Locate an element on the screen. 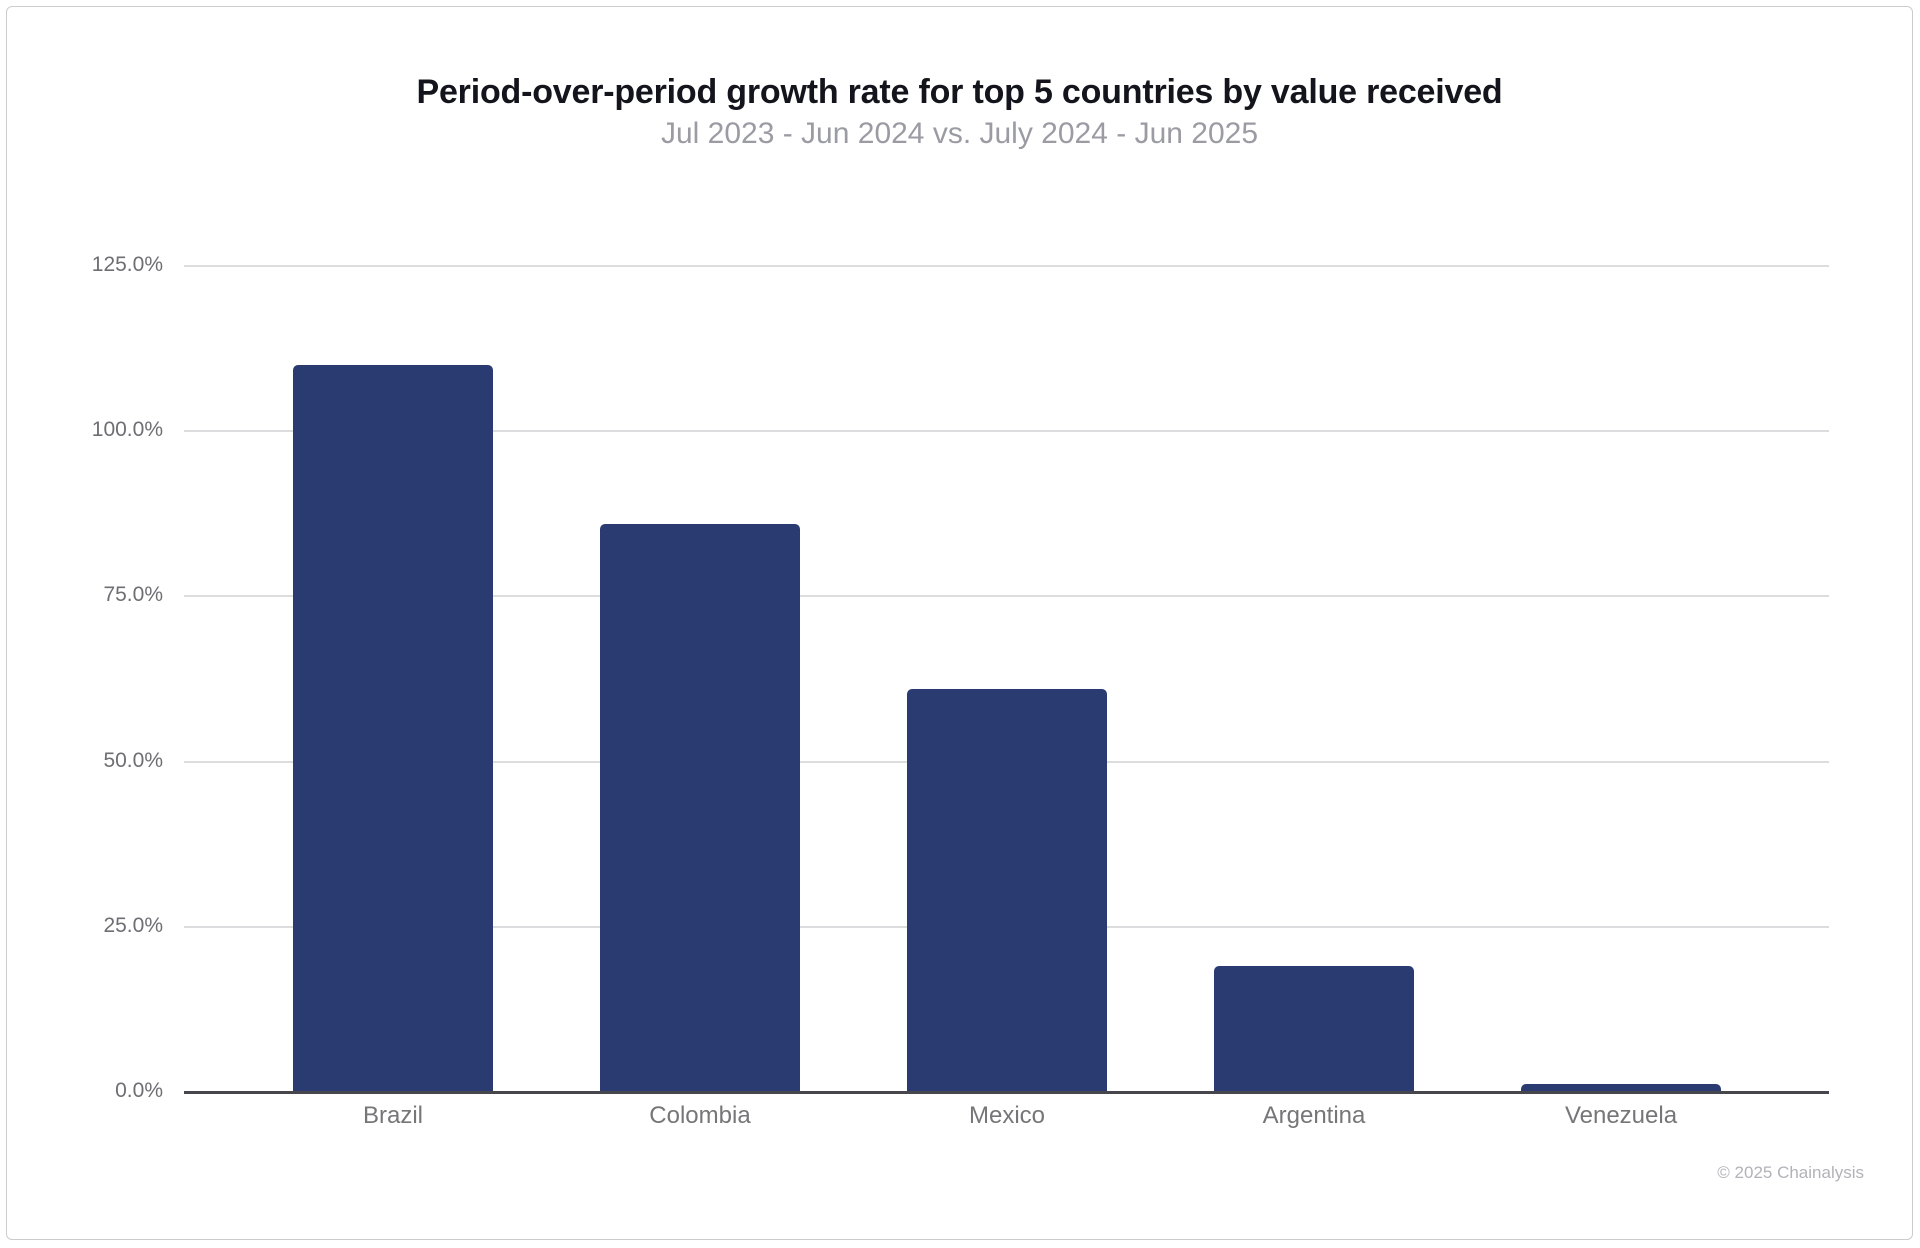  gridline-125.0% is located at coordinates (1006, 266).